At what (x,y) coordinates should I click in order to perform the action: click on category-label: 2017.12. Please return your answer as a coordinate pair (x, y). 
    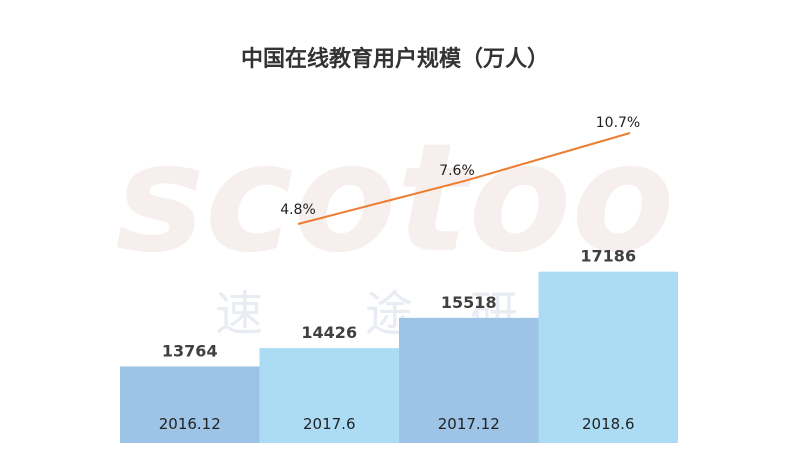
    Looking at the image, I should click on (469, 424).